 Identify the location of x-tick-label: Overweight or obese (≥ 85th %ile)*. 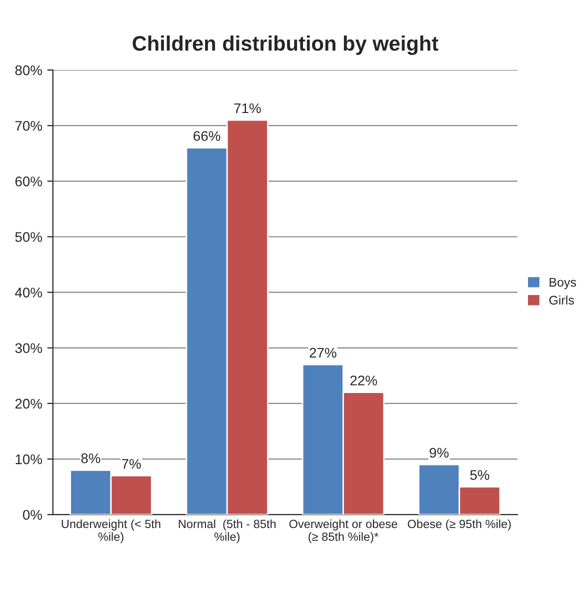
(343, 531).